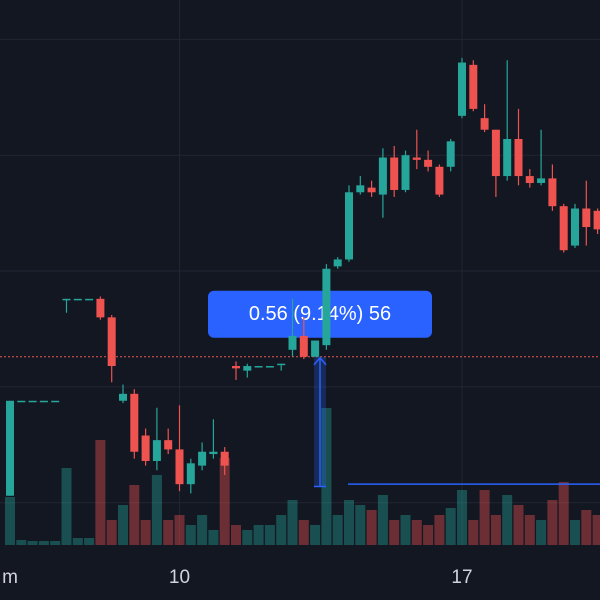  Describe the element at coordinates (10, 577) in the screenshot. I see `x-tick-label: m` at that location.